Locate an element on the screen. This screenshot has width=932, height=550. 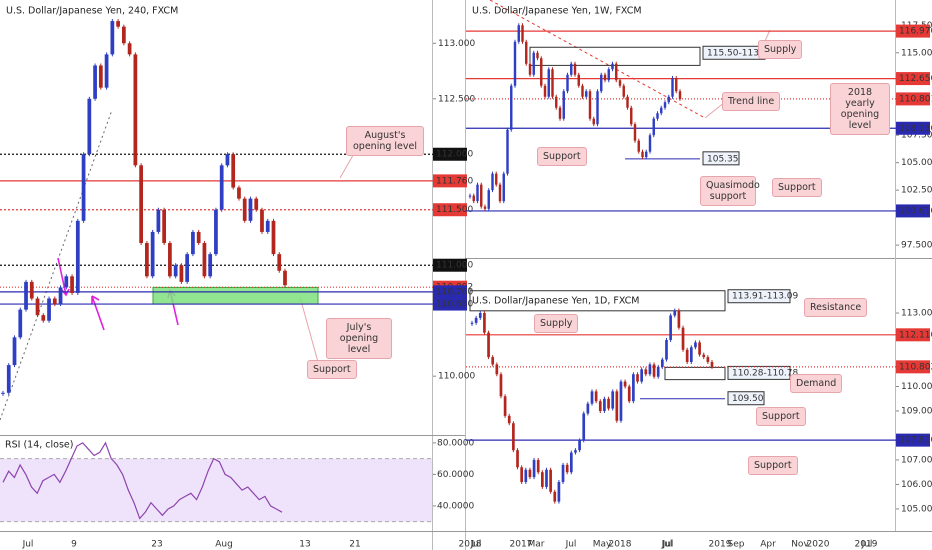
callout: July's opening level is located at coordinates (359, 338).